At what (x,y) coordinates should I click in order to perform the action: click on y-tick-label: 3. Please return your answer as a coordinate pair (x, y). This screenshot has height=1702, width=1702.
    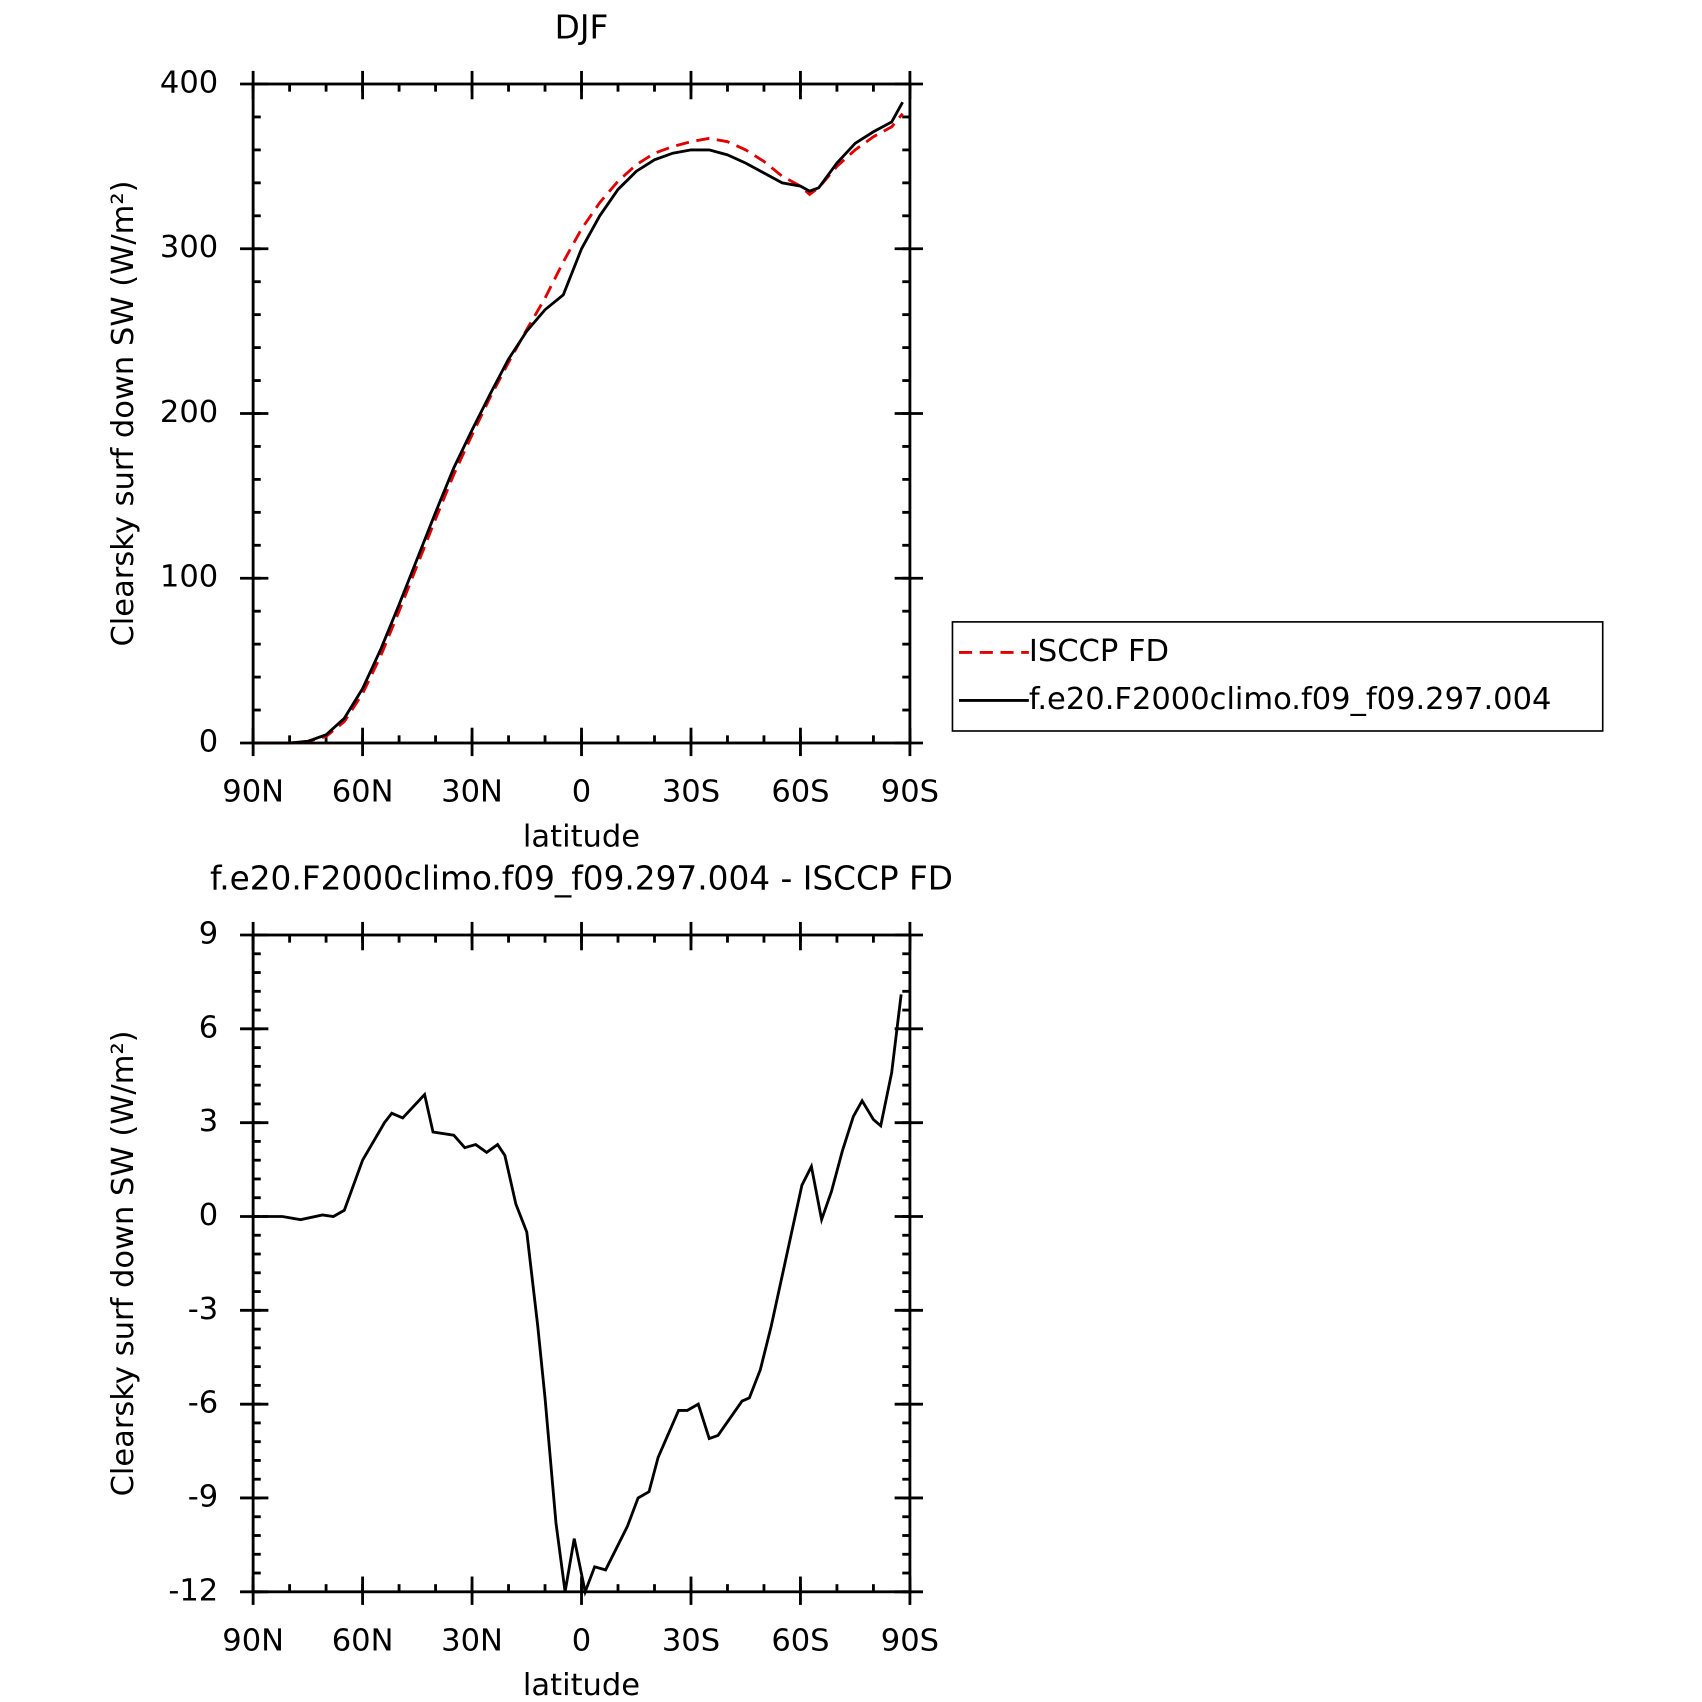
    Looking at the image, I should click on (208, 1121).